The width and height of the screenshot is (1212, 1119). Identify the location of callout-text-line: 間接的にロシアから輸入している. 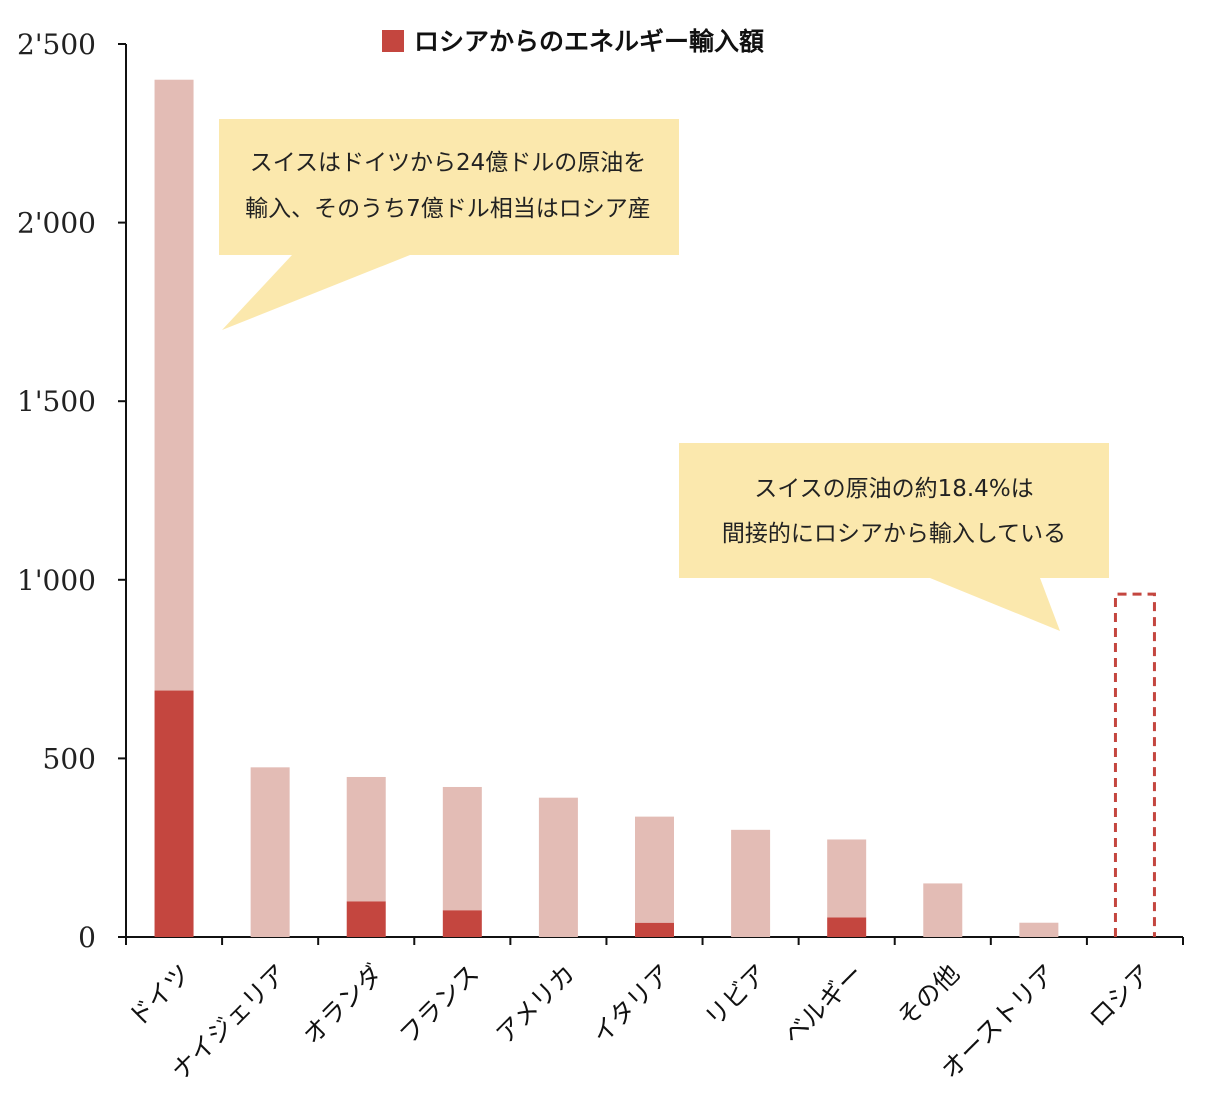
(894, 534).